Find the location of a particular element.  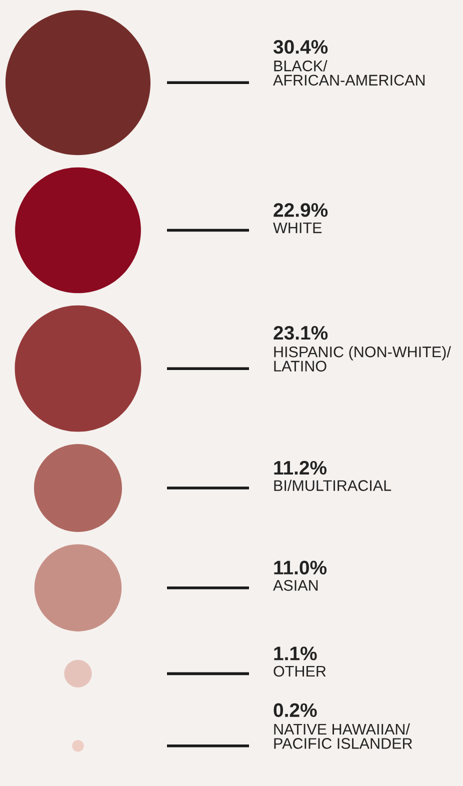

data-label: 11.0% is located at coordinates (300, 567).